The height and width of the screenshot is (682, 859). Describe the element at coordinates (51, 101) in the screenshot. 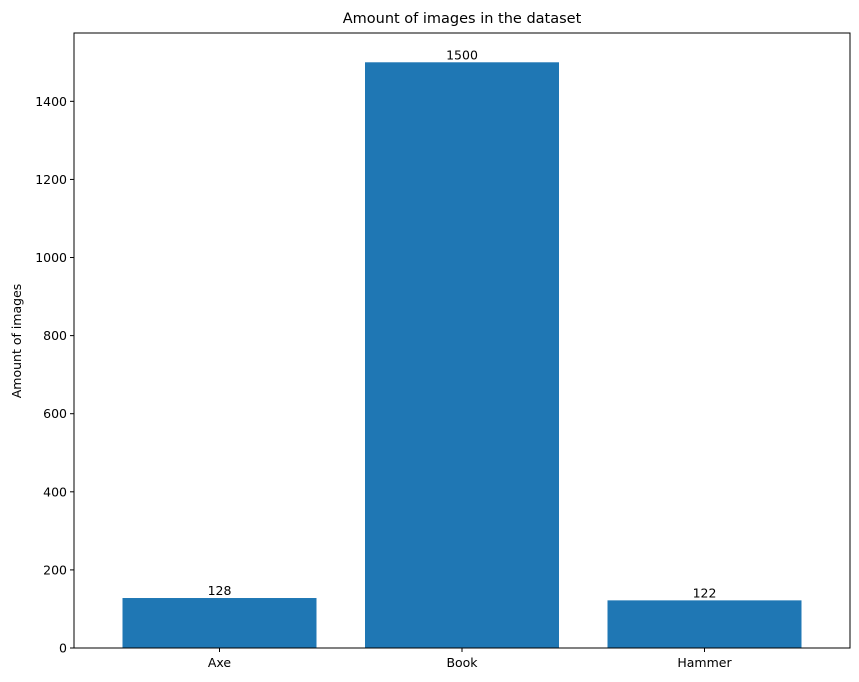

I see `y-tick-label-1400: 1400` at that location.